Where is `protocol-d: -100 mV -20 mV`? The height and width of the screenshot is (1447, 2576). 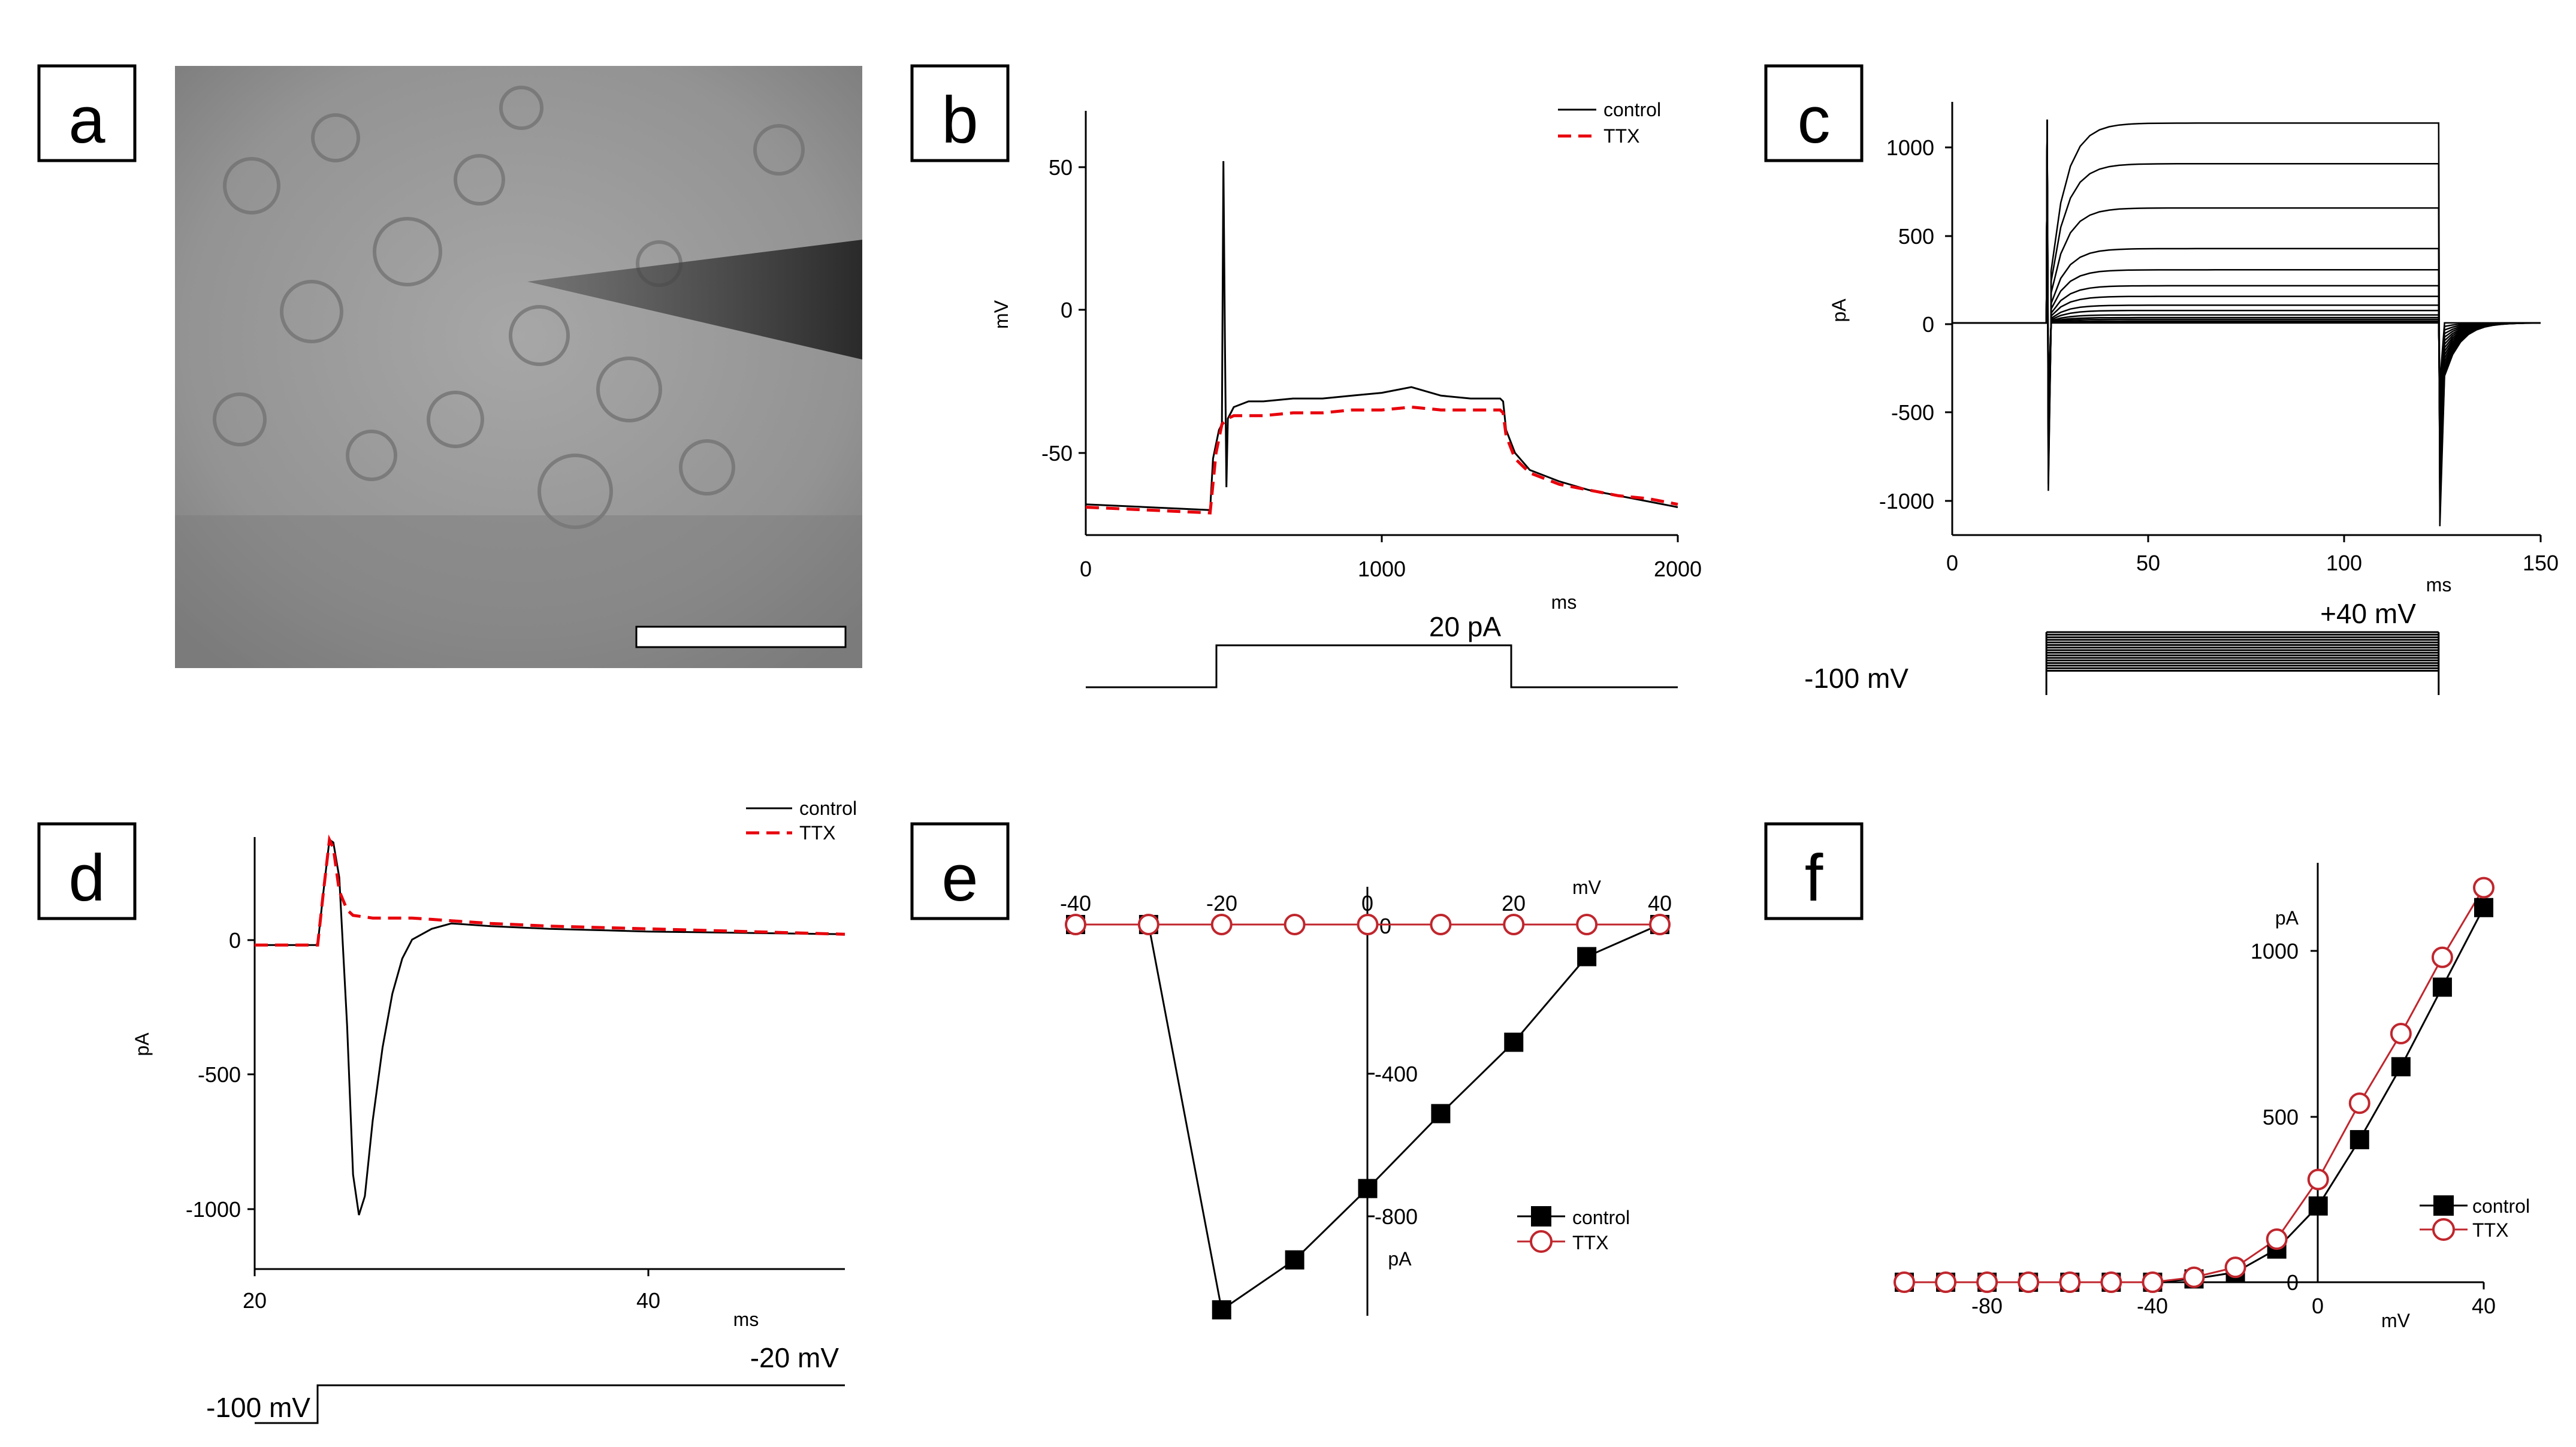 protocol-d: -100 mV -20 mV is located at coordinates (525, 1383).